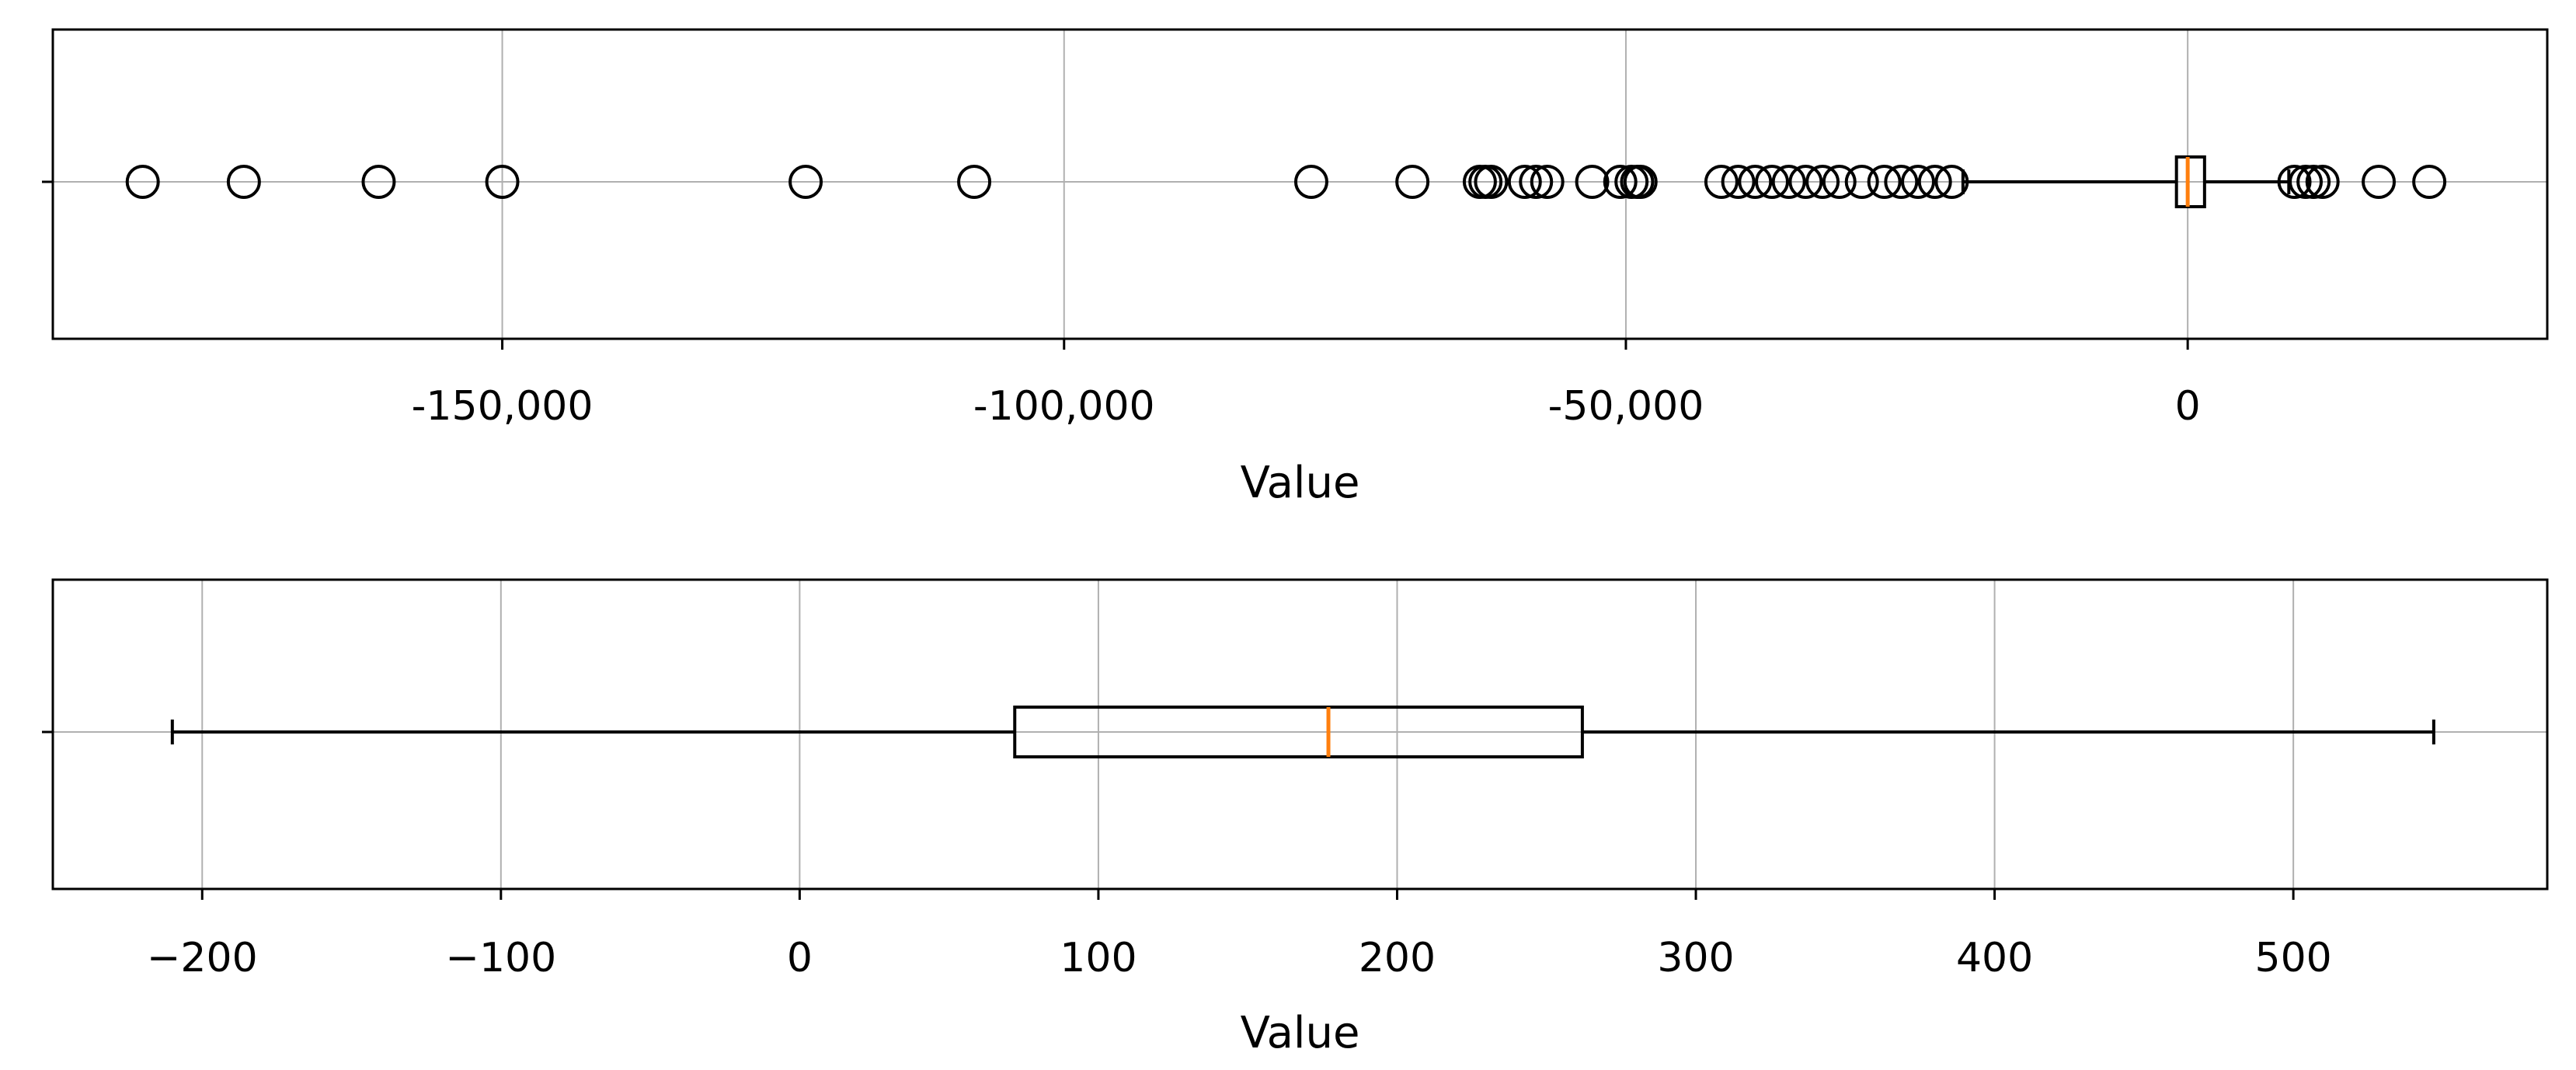  What do you see at coordinates (503, 406) in the screenshot?
I see `x-tick-label: -150,000` at bounding box center [503, 406].